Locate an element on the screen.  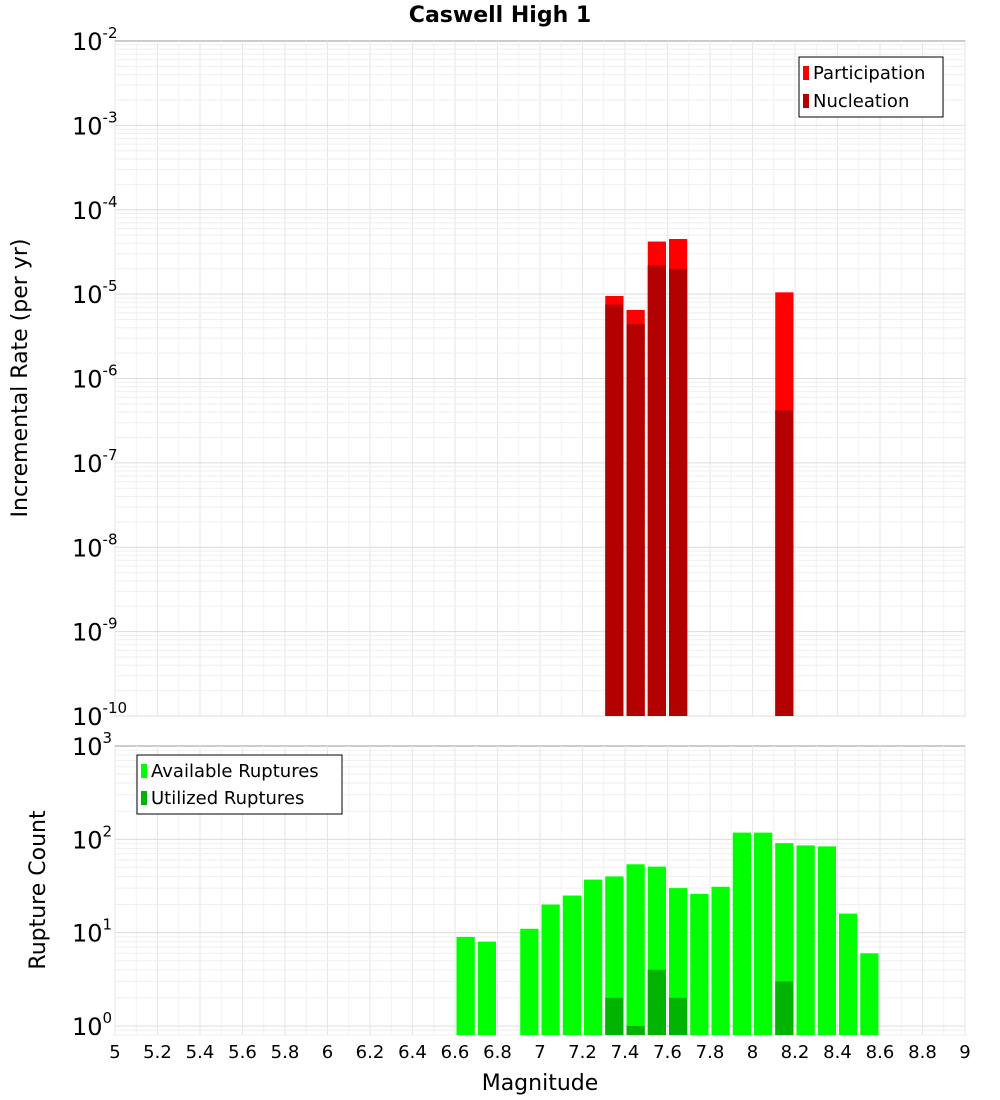
top-y-tick-label: 10⁻¹⁰ is located at coordinates (99, 715).